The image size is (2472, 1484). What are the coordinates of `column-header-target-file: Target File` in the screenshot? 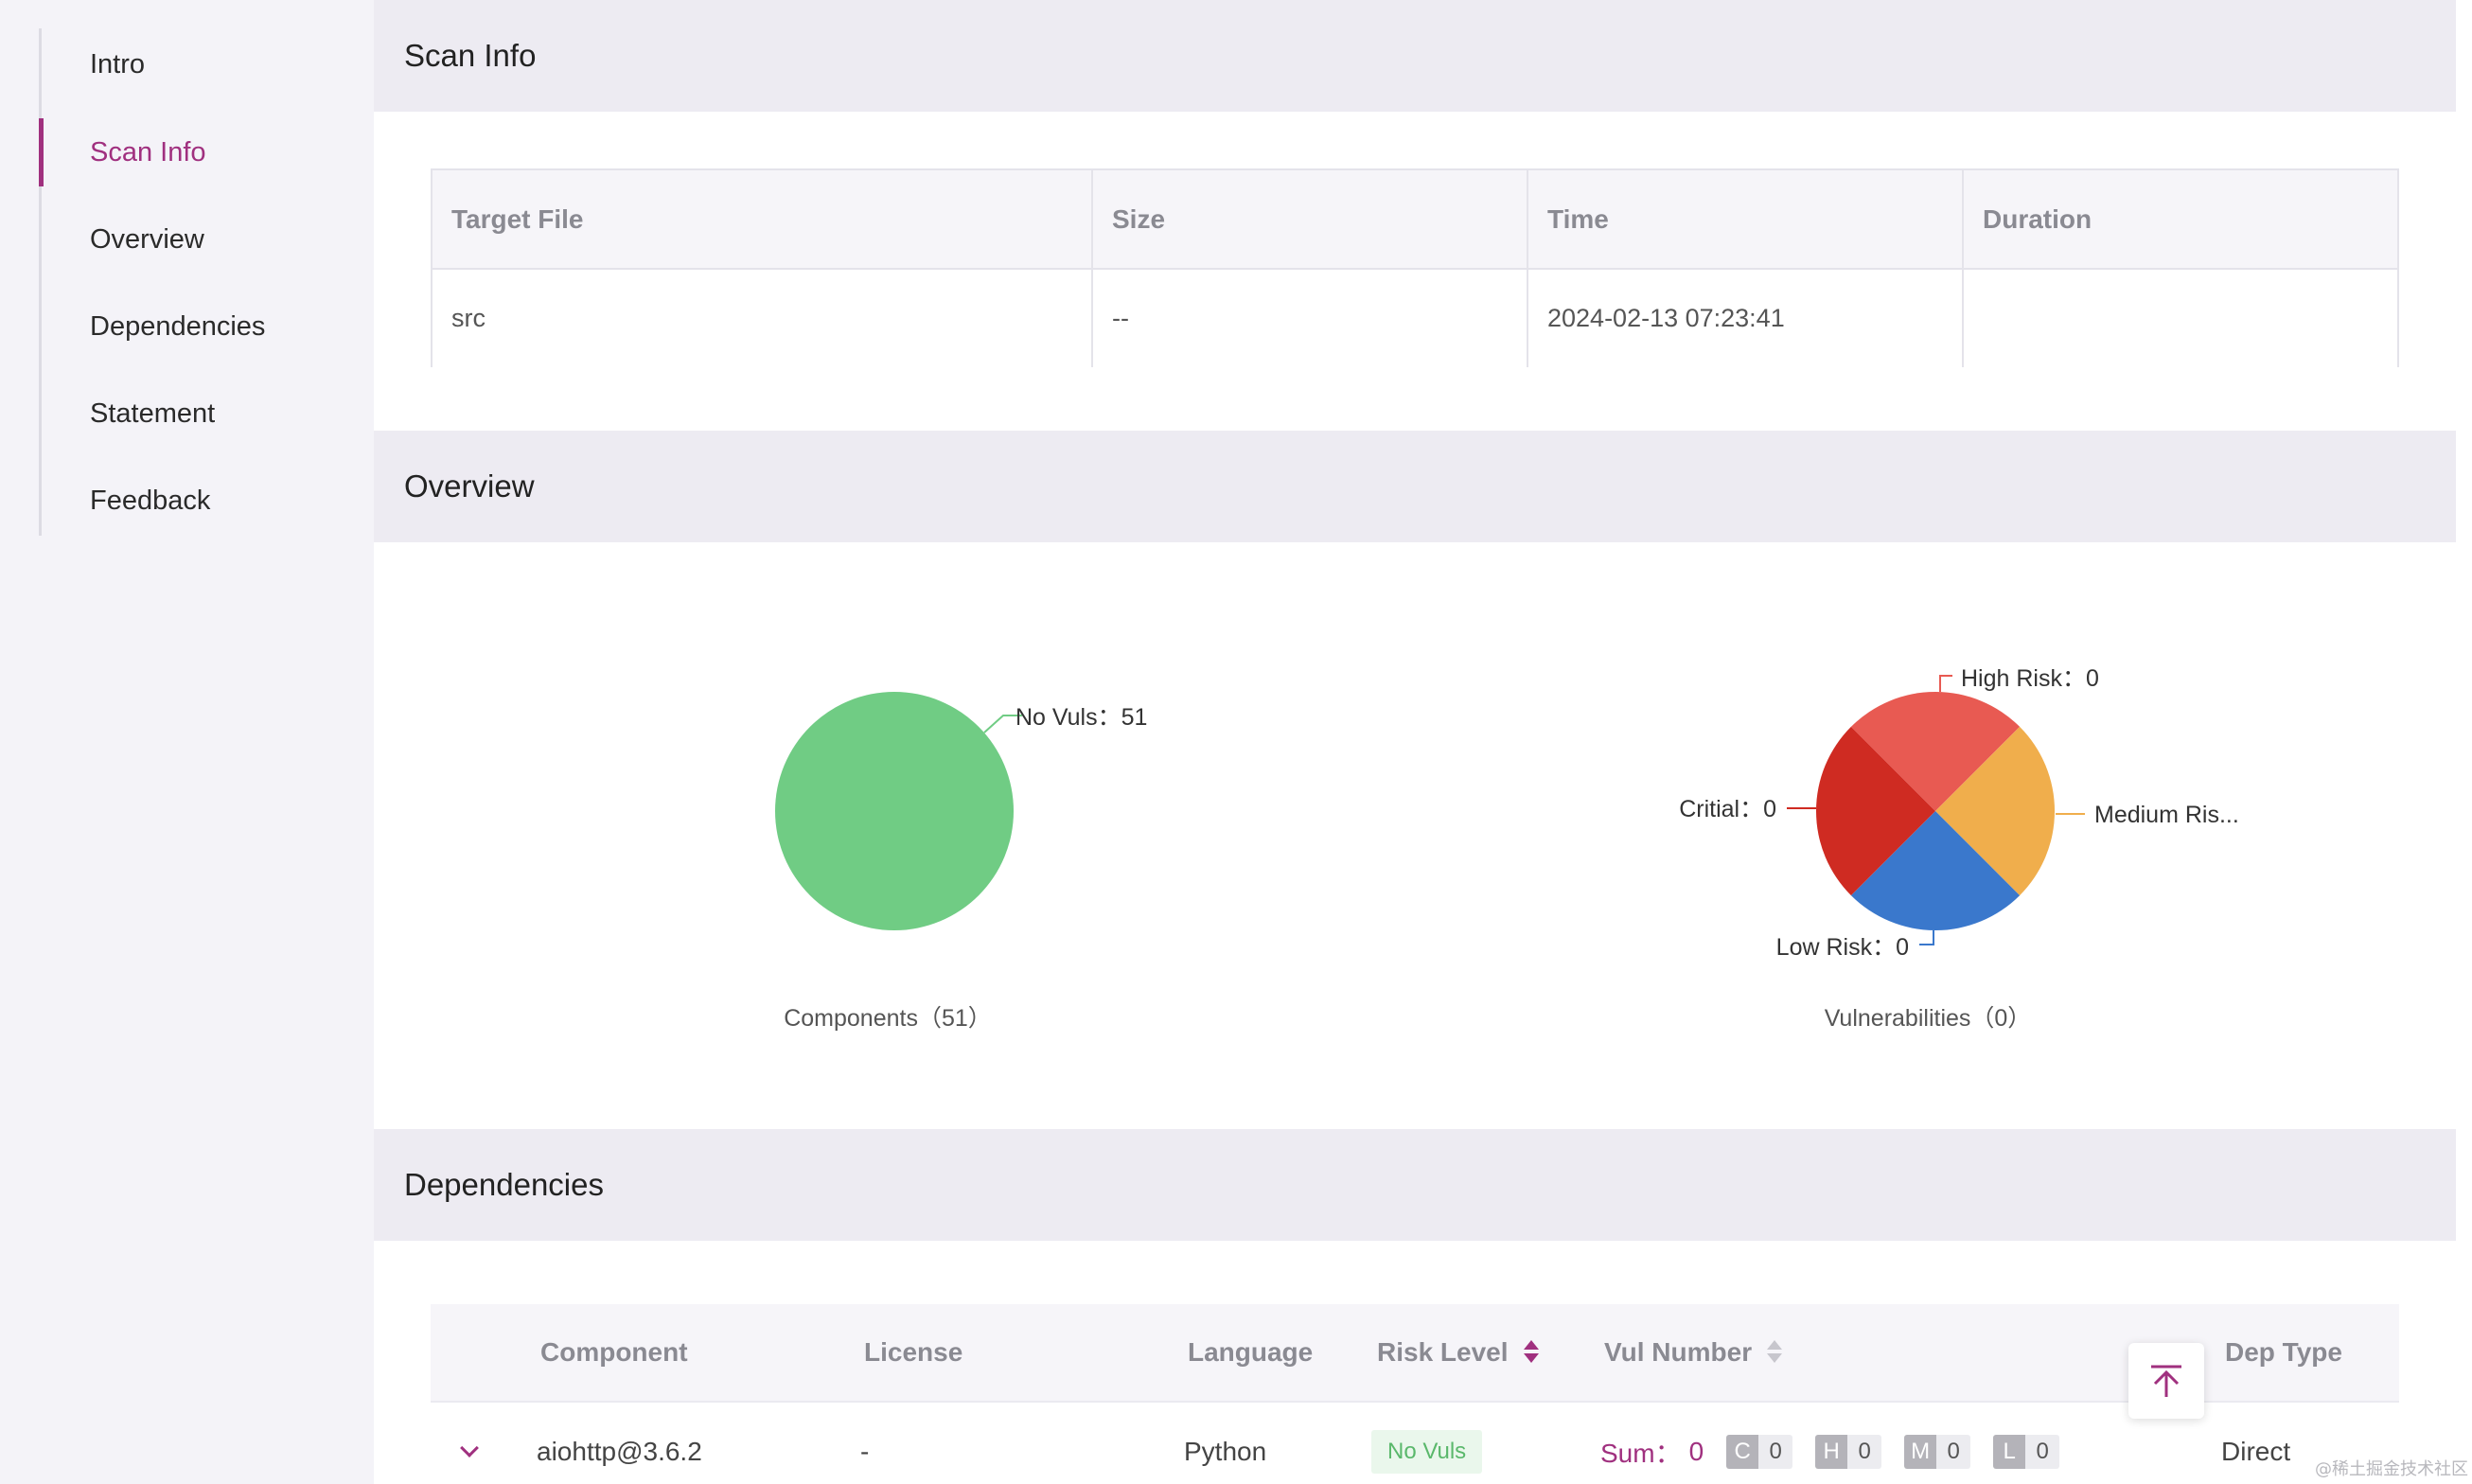 It's located at (763, 219).